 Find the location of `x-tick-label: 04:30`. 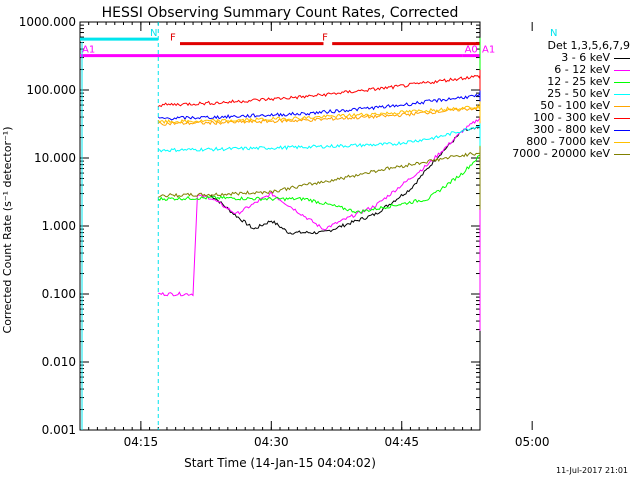

x-tick-label: 04:30 is located at coordinates (271, 442).